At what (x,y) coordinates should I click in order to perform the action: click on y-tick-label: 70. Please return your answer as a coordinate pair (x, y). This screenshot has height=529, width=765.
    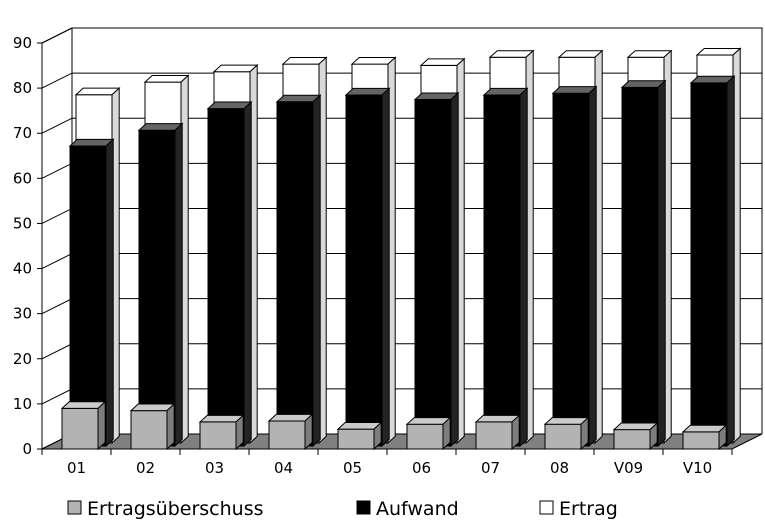
    Looking at the image, I should click on (22, 133).